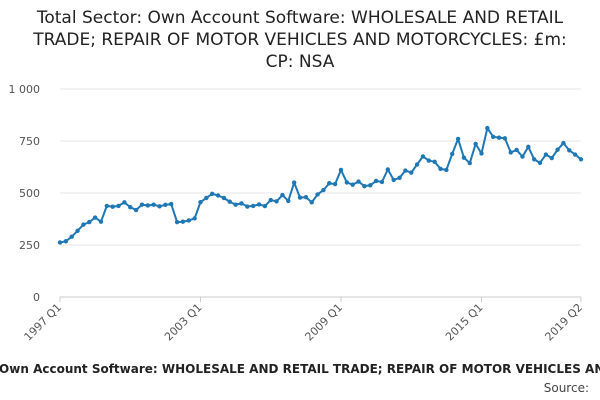  I want to click on x-tick-label: 2009 Q1, so click(324, 322).